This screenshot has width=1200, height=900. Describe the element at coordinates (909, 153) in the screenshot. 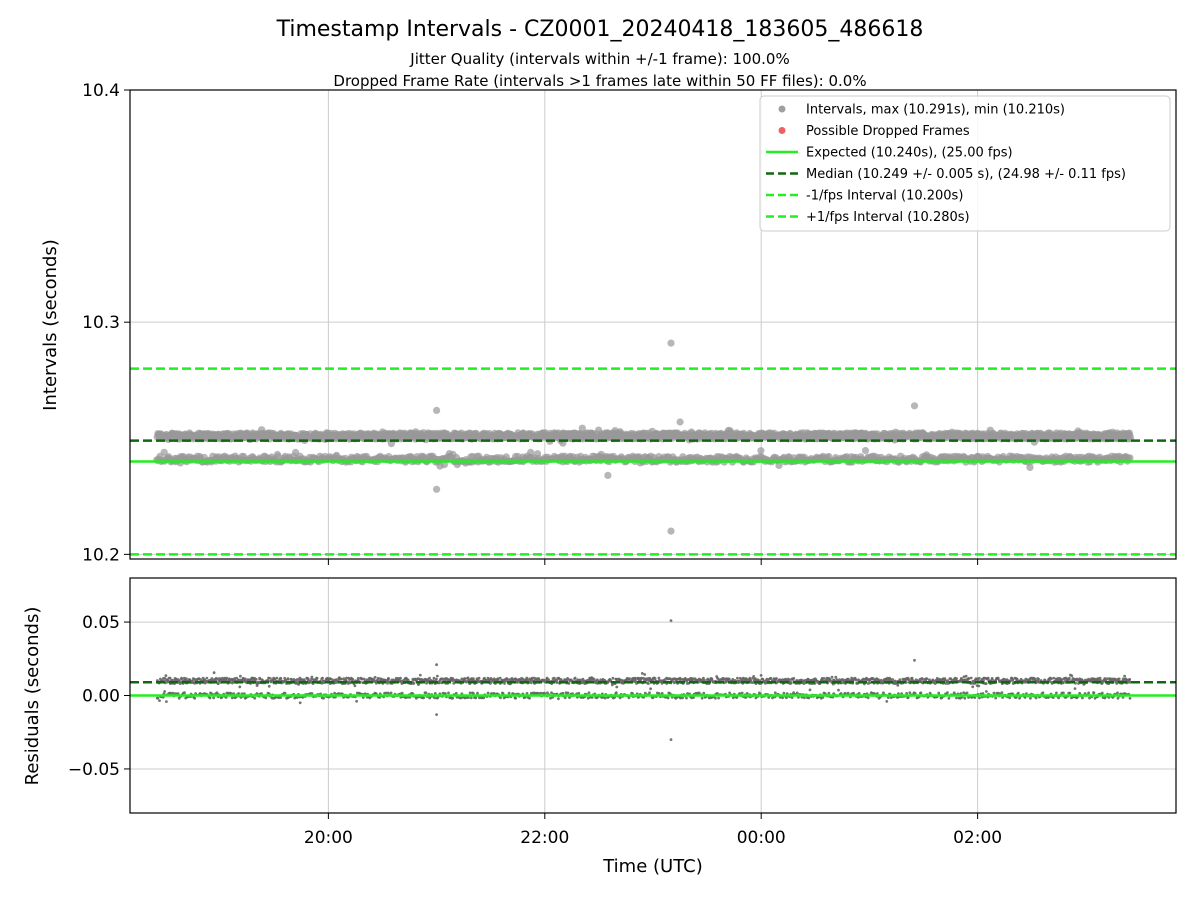

I see `legend-label: Expected (10.240s), (25.00 fps)` at that location.